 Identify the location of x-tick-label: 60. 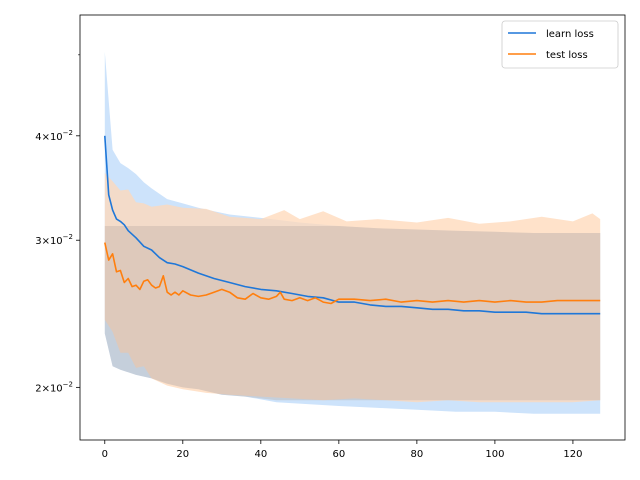
(338, 454).